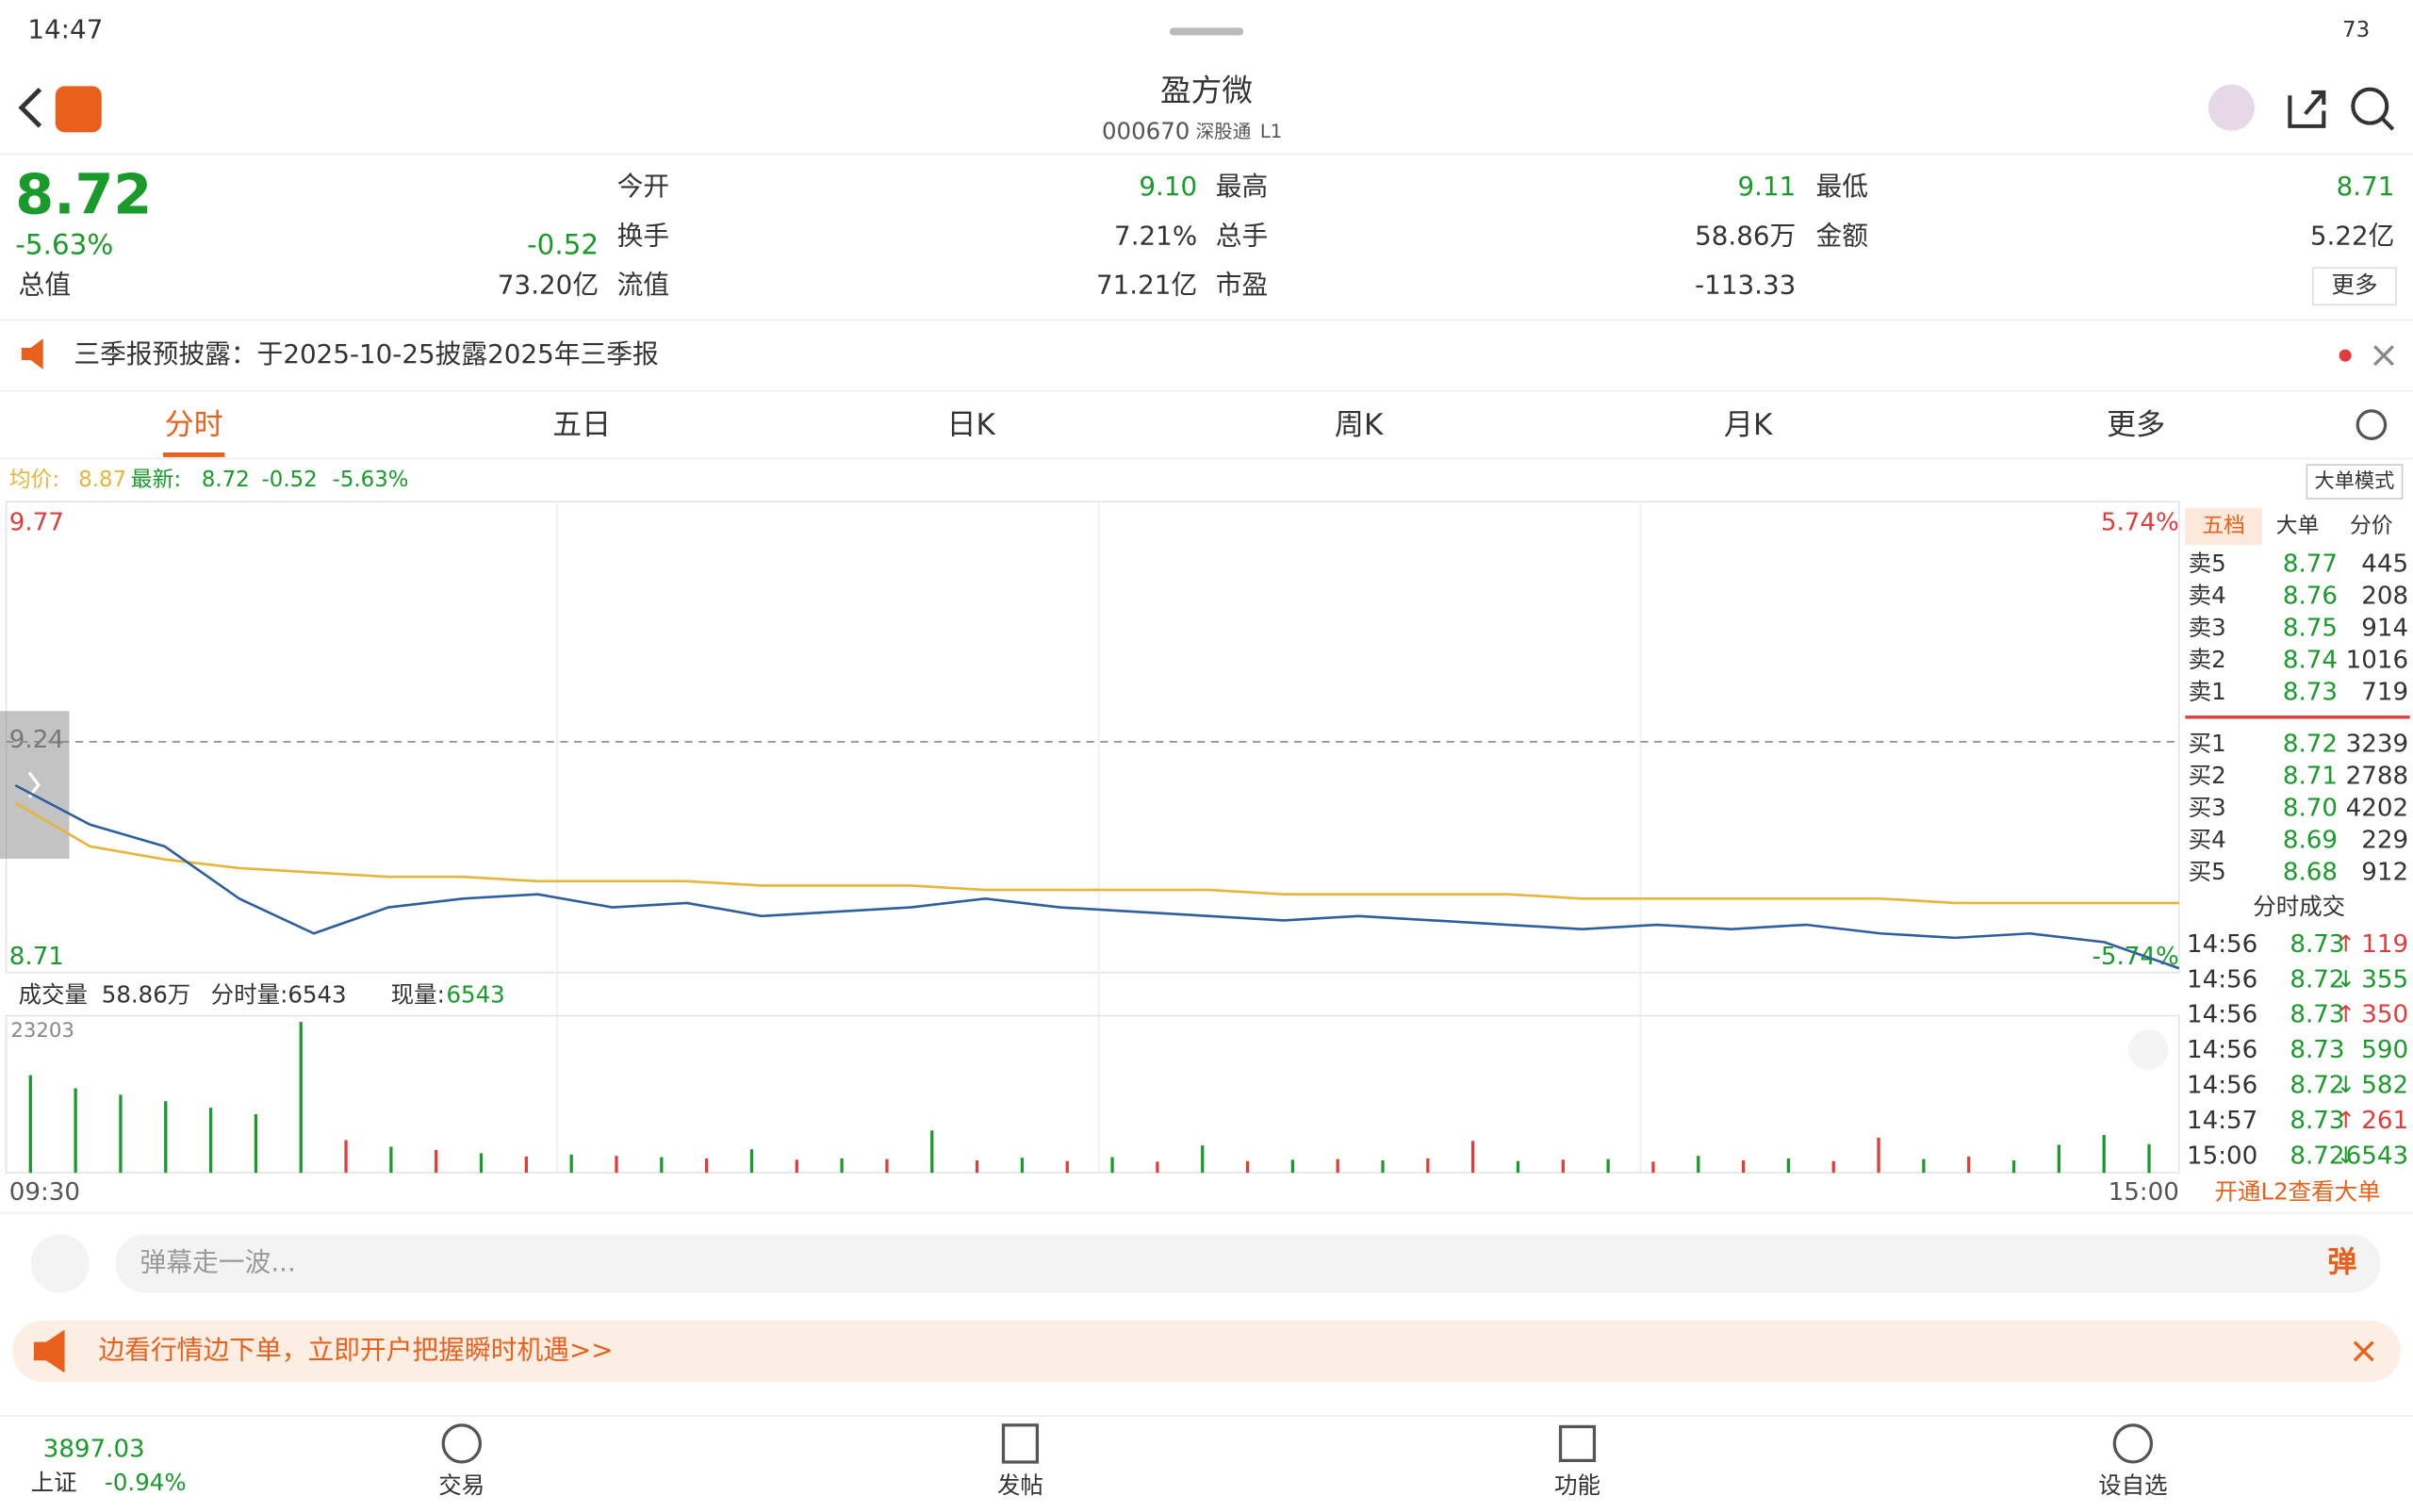 The height and width of the screenshot is (1512, 2413). Describe the element at coordinates (45, 1192) in the screenshot. I see `x-label: 09:30` at that location.